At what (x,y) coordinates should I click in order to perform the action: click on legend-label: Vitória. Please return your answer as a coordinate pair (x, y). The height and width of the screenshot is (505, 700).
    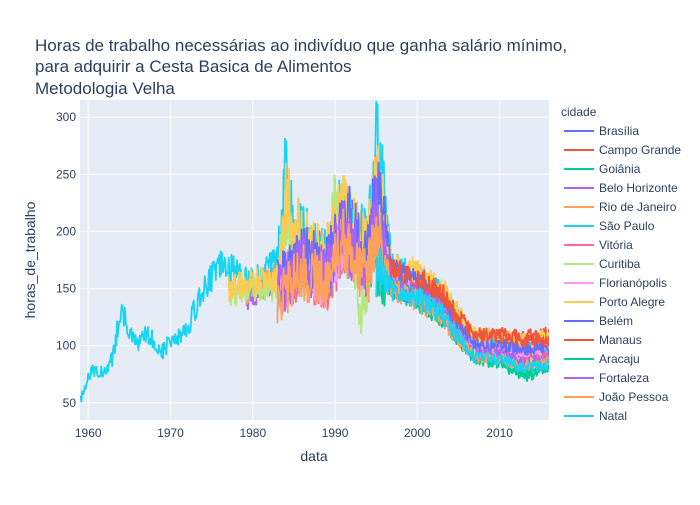
    Looking at the image, I should click on (616, 245).